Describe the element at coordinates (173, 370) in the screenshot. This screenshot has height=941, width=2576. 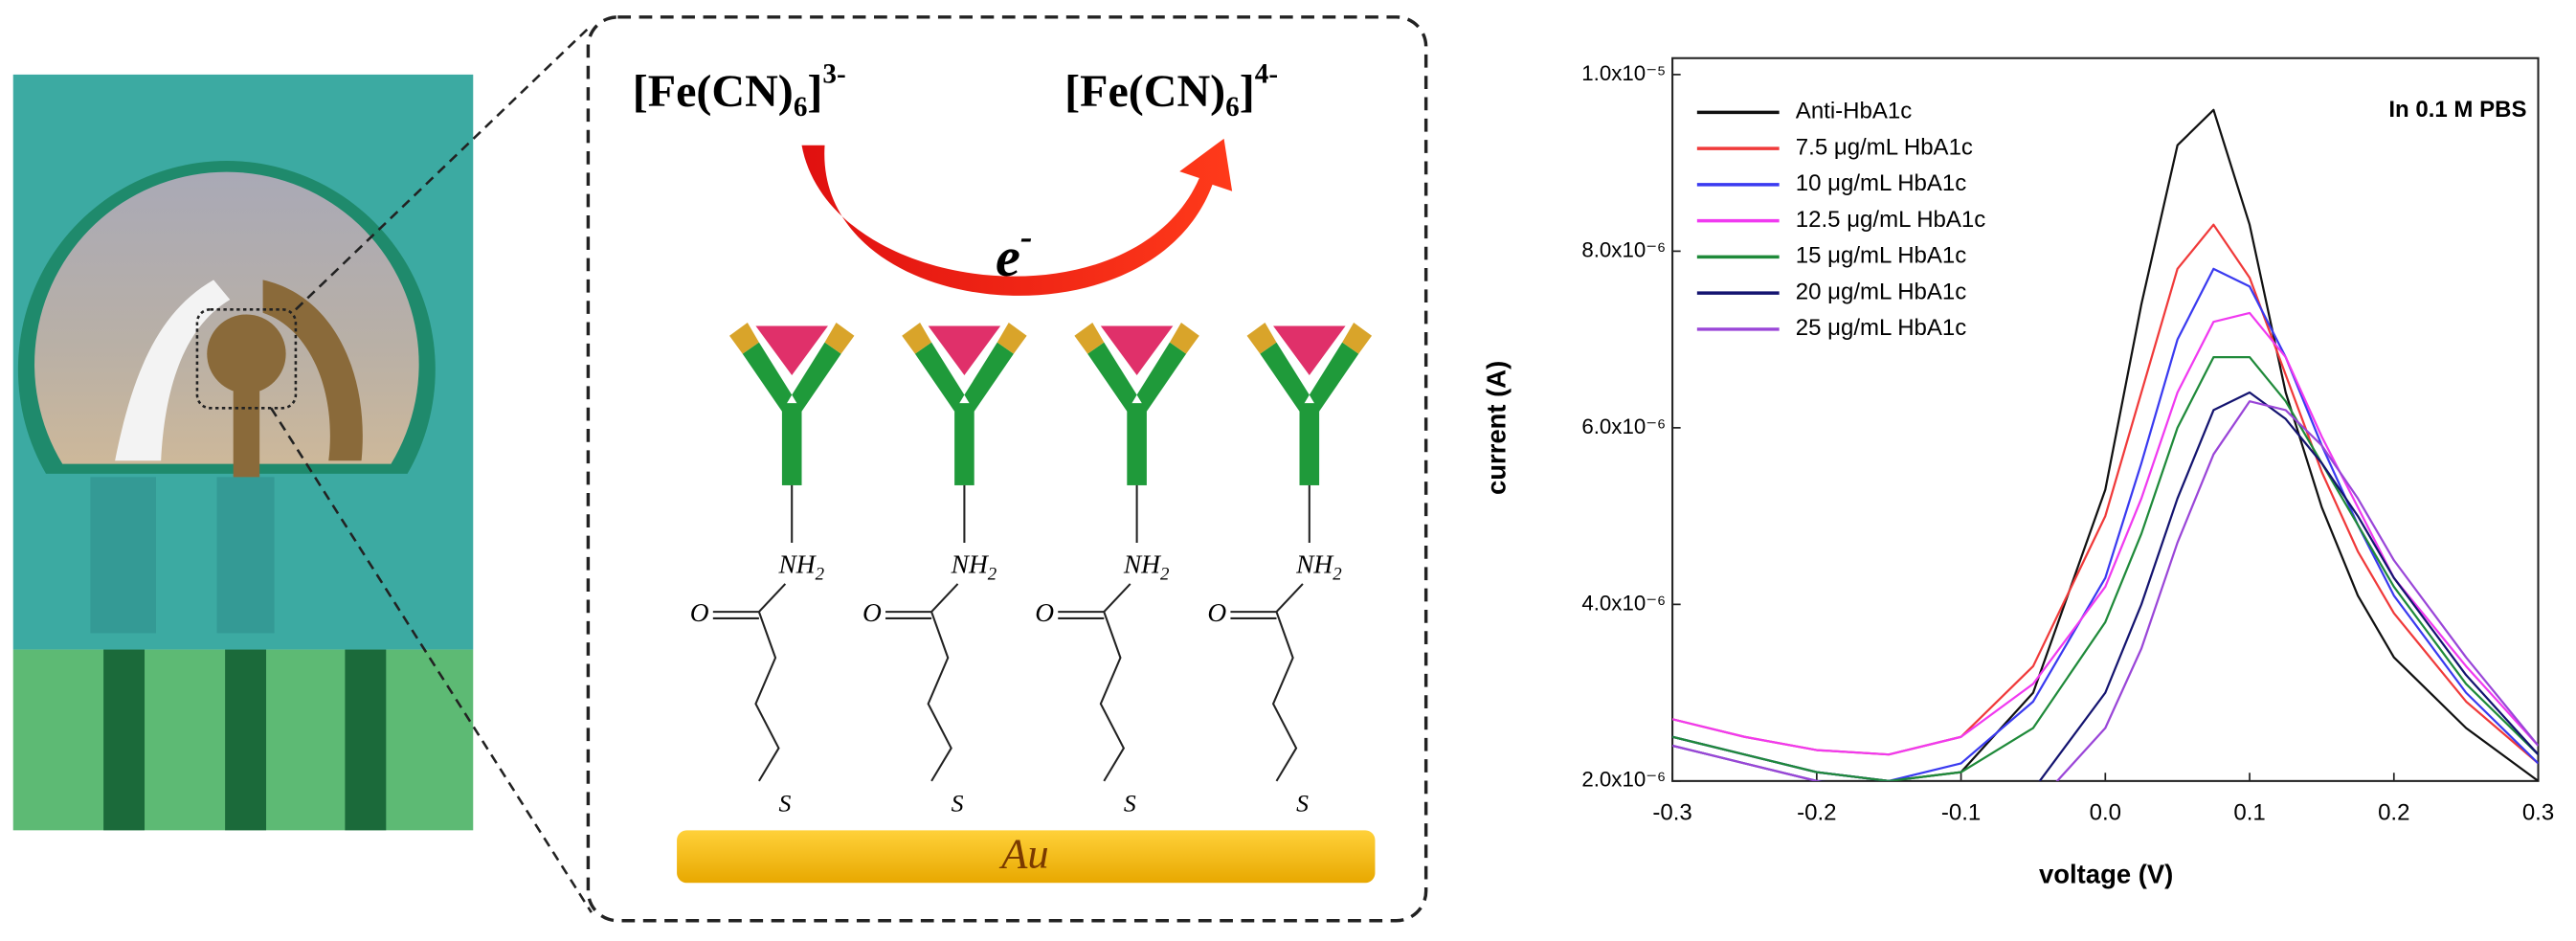
I see `reference-electrode` at that location.